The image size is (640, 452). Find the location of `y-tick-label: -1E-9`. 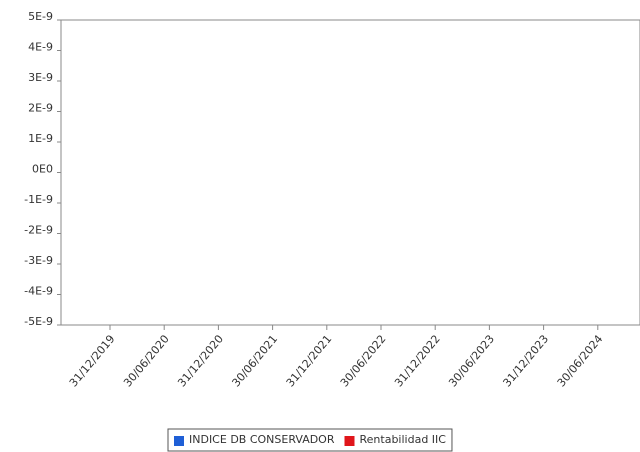

y-tick-label: -1E-9 is located at coordinates (38, 199).